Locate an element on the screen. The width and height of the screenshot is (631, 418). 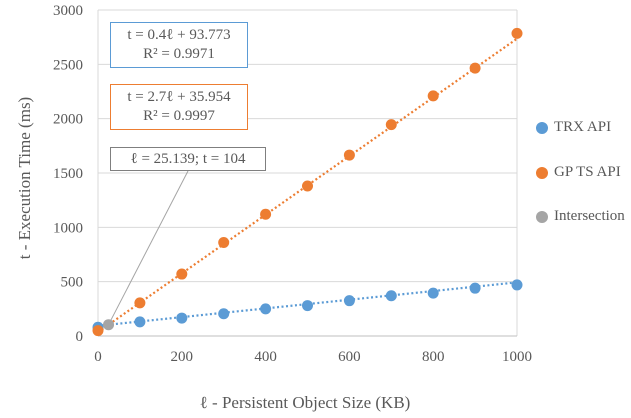
trx-r2: R² = 0.9971 is located at coordinates (179, 54).